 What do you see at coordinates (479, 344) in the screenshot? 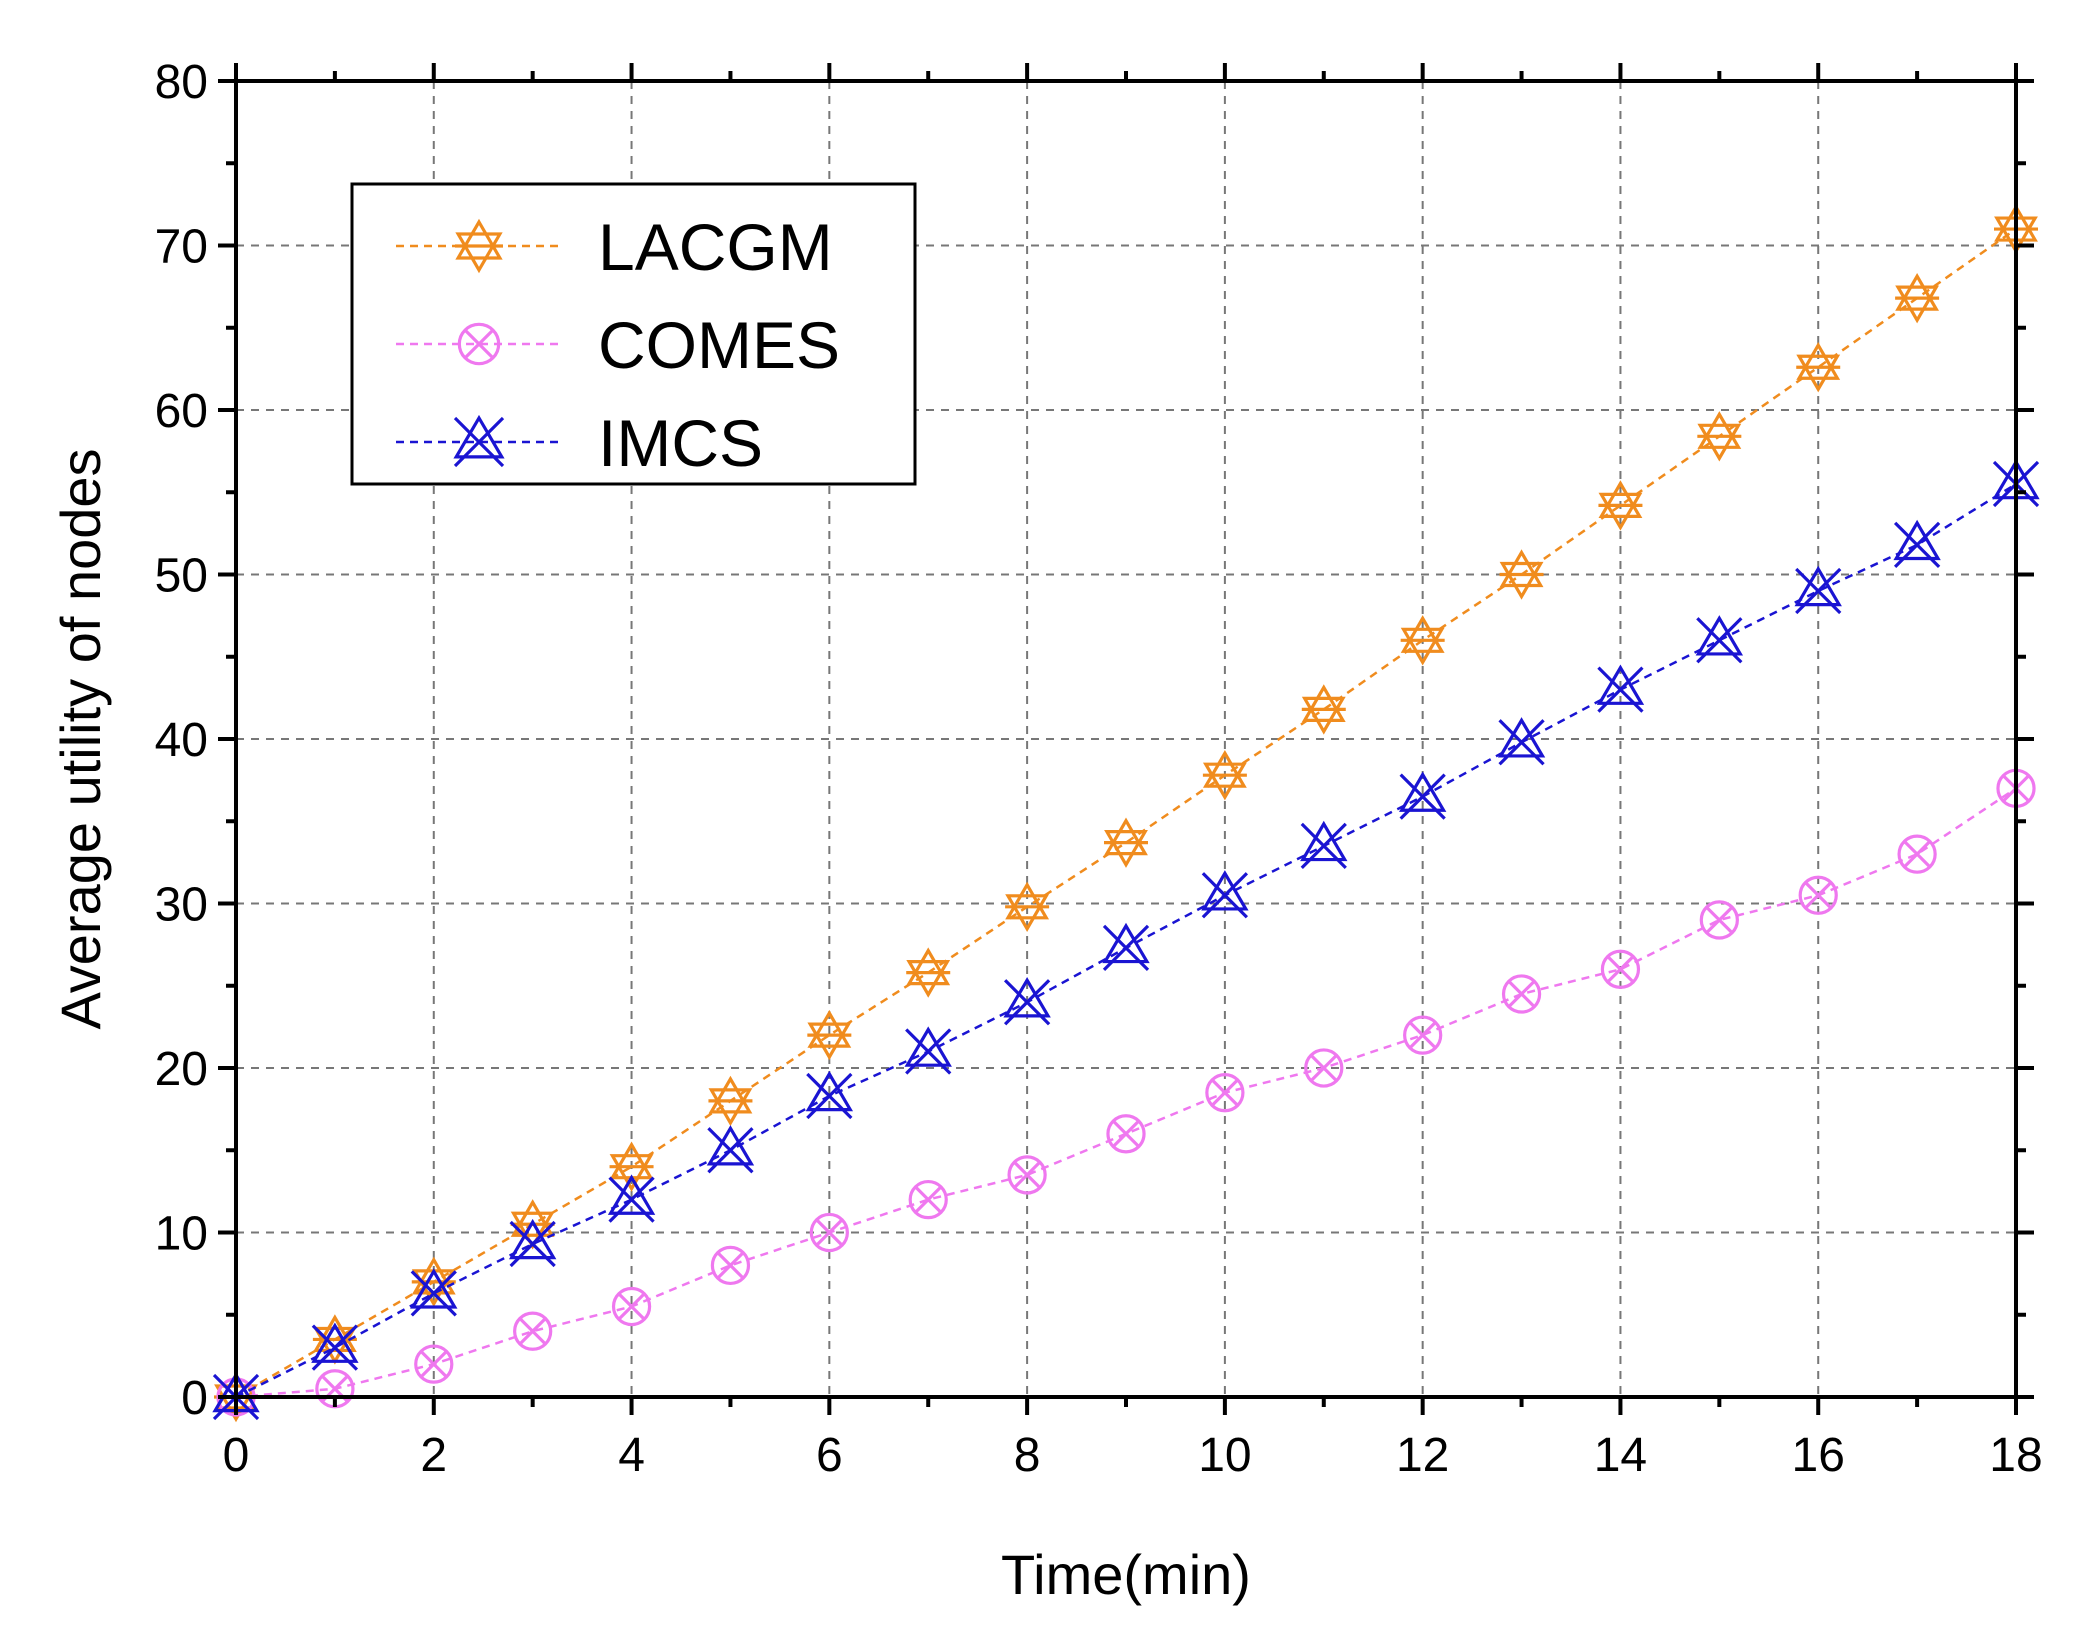
I see `legend-marker-comes` at bounding box center [479, 344].